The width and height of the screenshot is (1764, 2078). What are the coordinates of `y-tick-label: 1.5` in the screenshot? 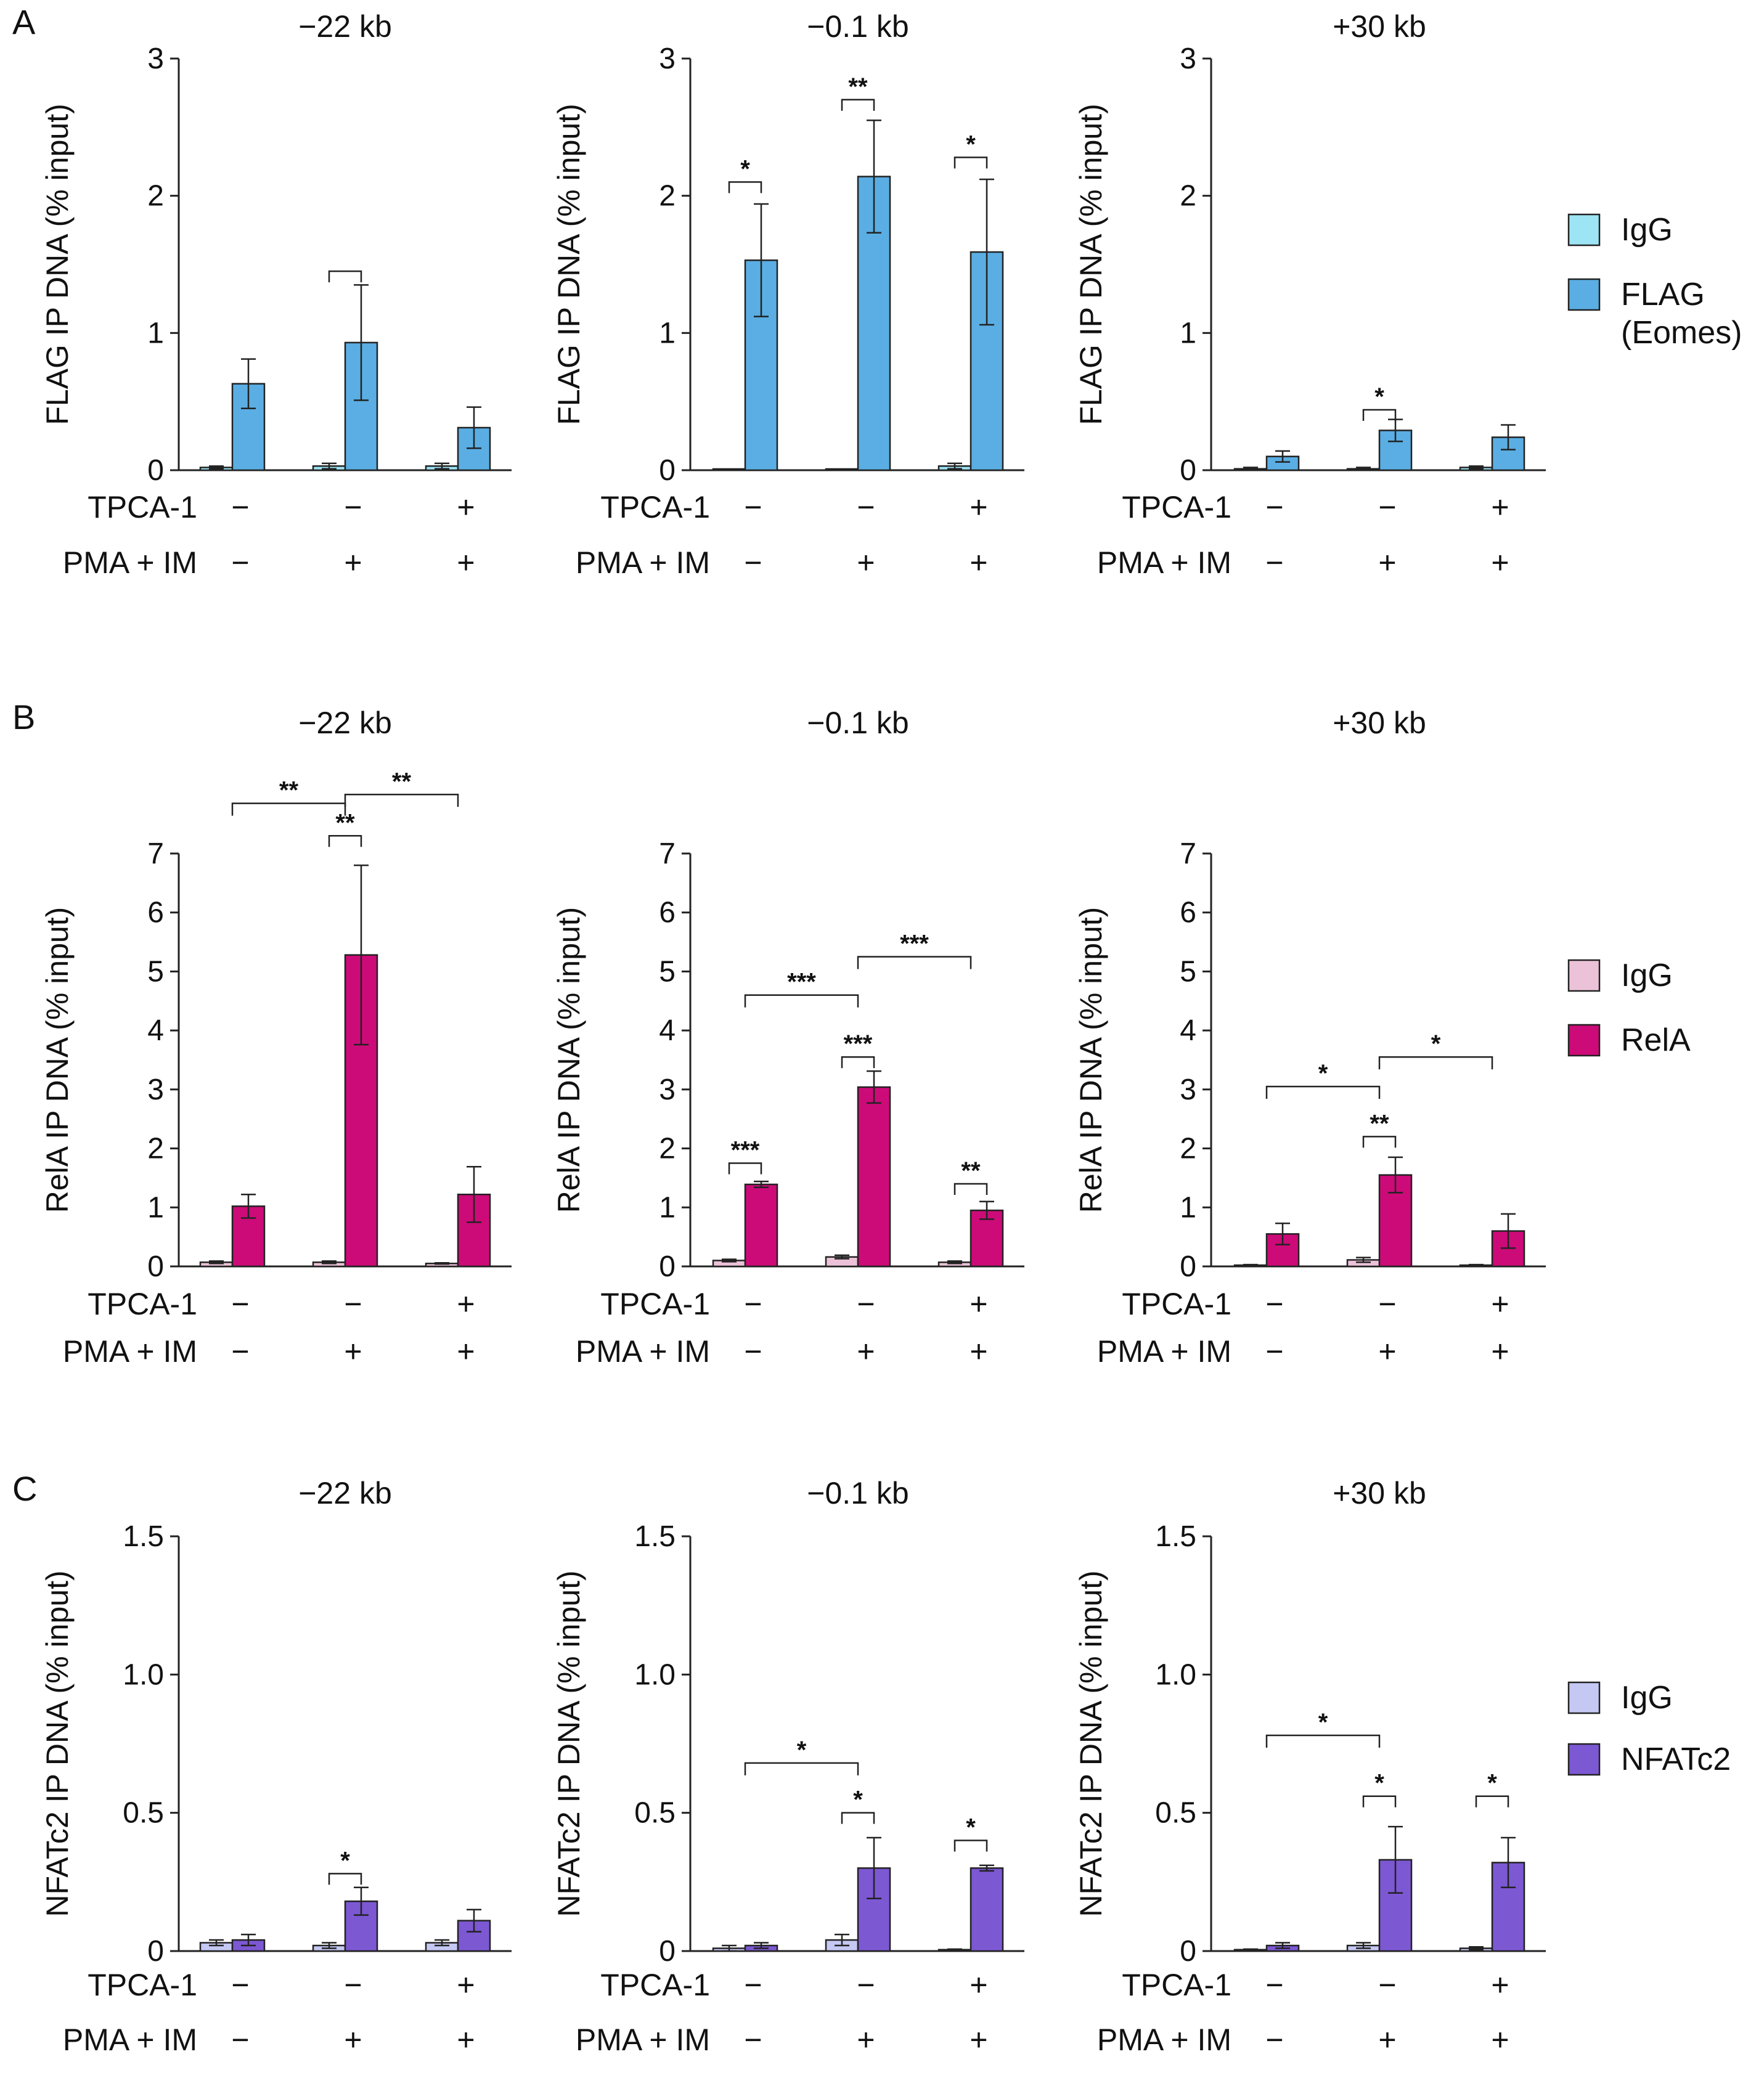 It's located at (143, 1536).